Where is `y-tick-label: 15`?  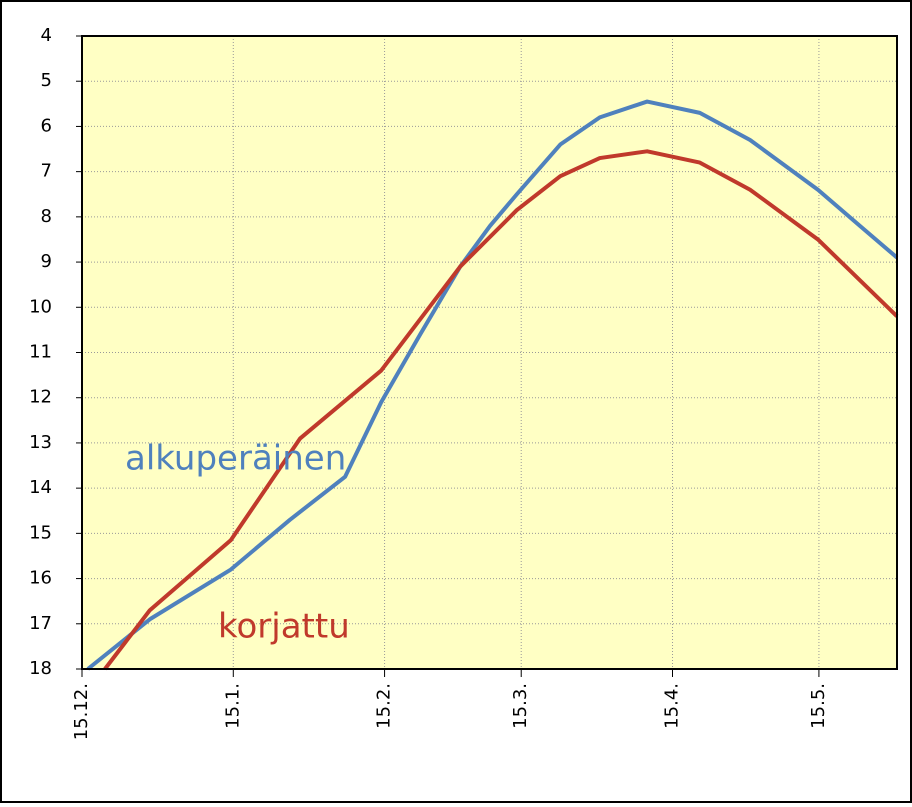 y-tick-label: 15 is located at coordinates (40, 532).